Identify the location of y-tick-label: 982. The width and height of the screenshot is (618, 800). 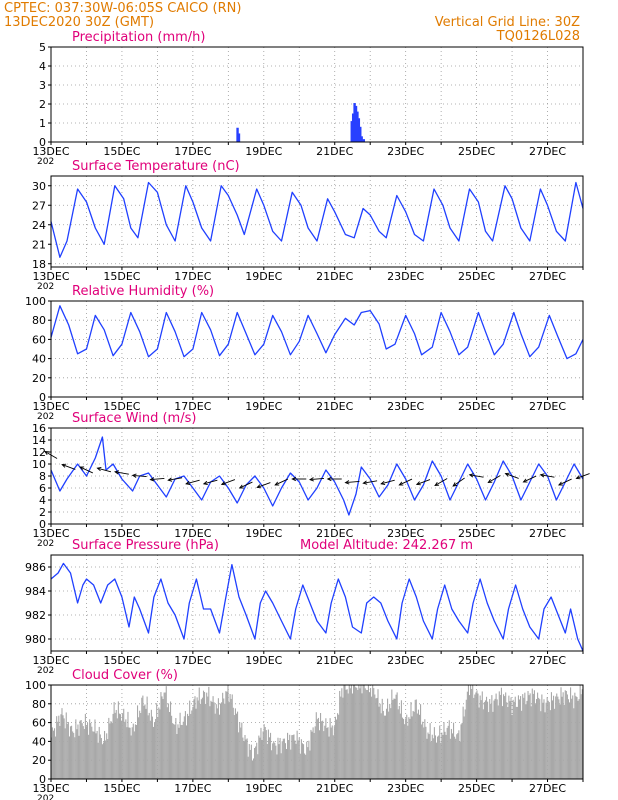
(35, 615).